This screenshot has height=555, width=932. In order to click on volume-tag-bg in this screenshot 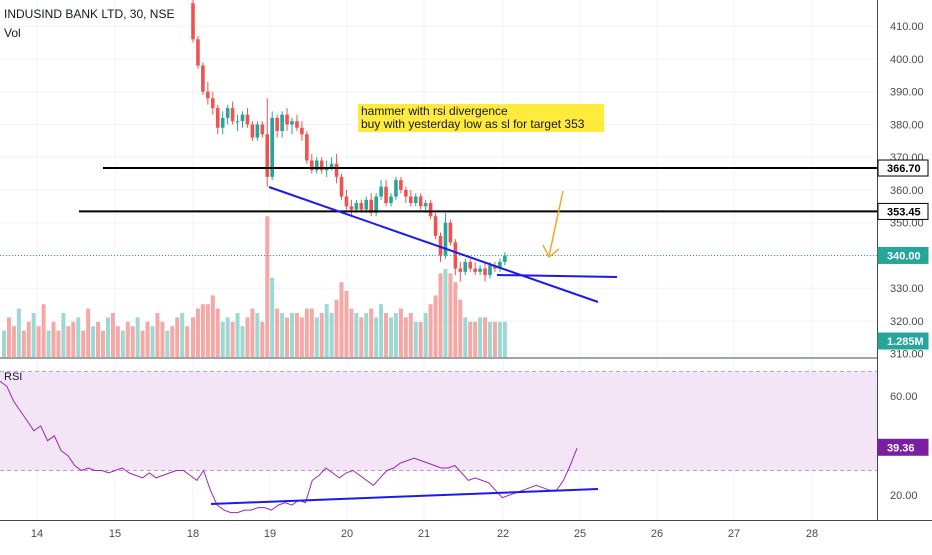, I will do `click(903, 341)`.